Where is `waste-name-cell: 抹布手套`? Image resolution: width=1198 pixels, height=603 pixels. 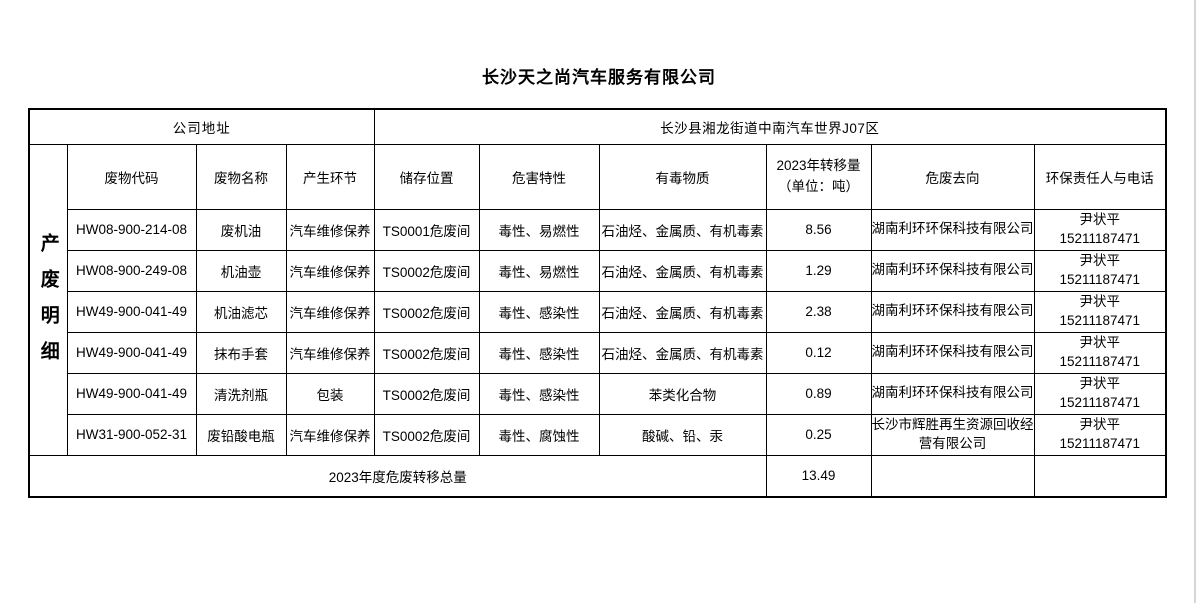
waste-name-cell: 抹布手套 is located at coordinates (241, 352).